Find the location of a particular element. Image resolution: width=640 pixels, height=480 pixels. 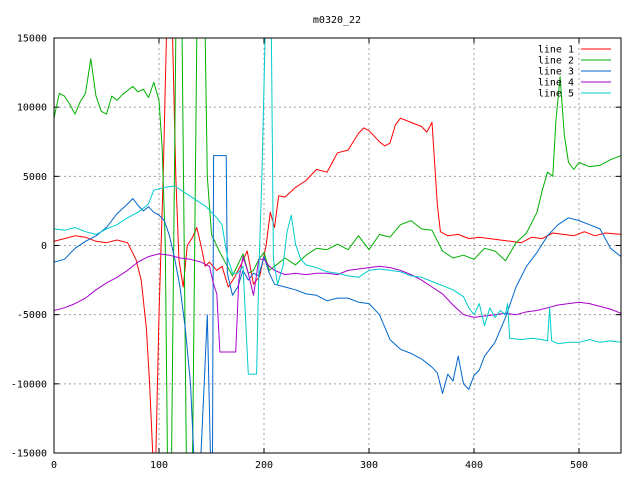

y-tick-label: 10000 is located at coordinates (32, 108).